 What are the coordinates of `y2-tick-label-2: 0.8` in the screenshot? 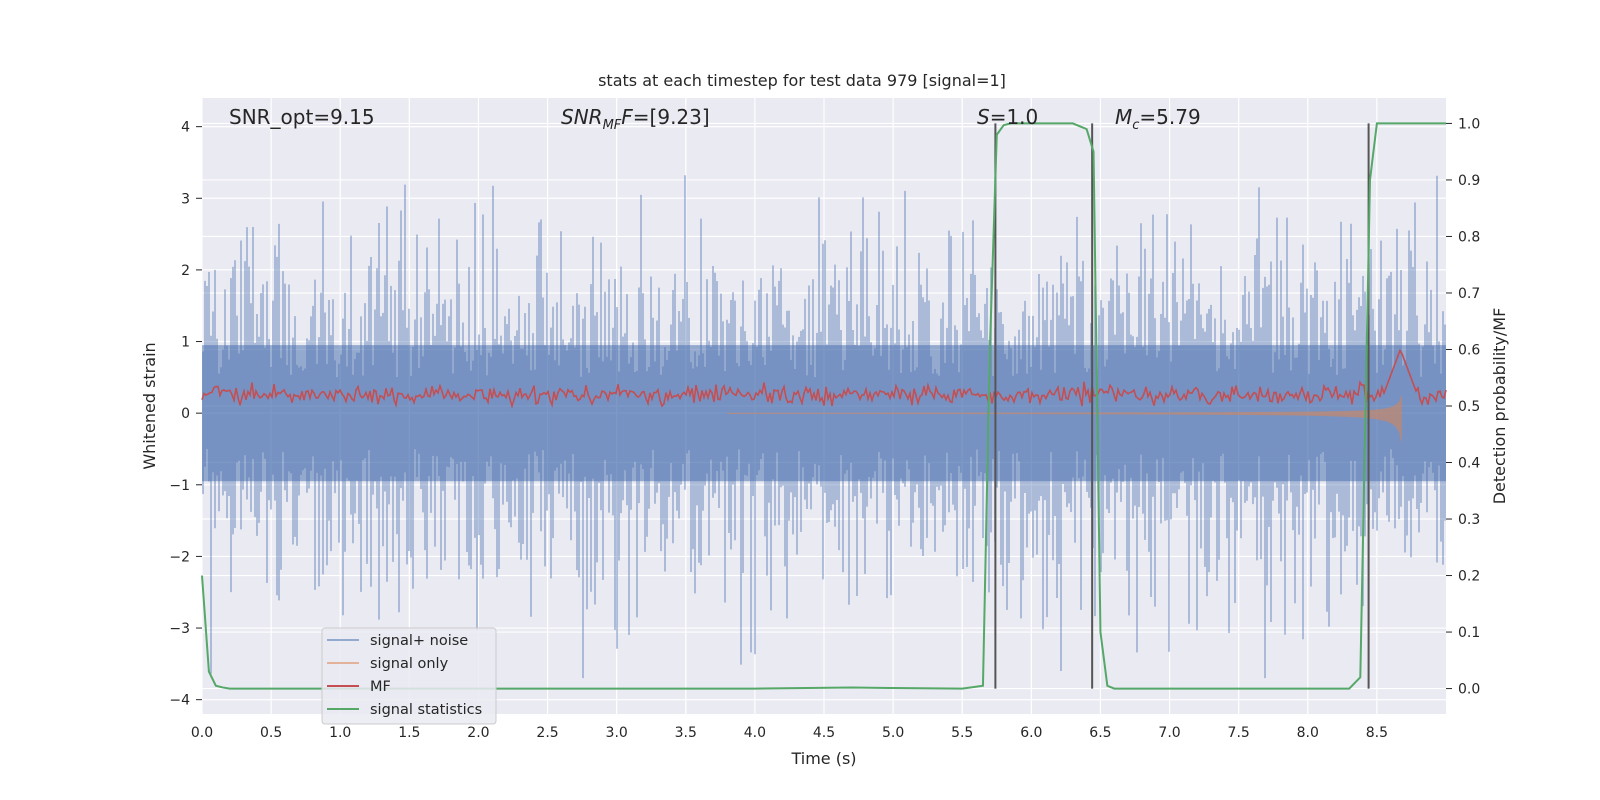 It's located at (1469, 237).